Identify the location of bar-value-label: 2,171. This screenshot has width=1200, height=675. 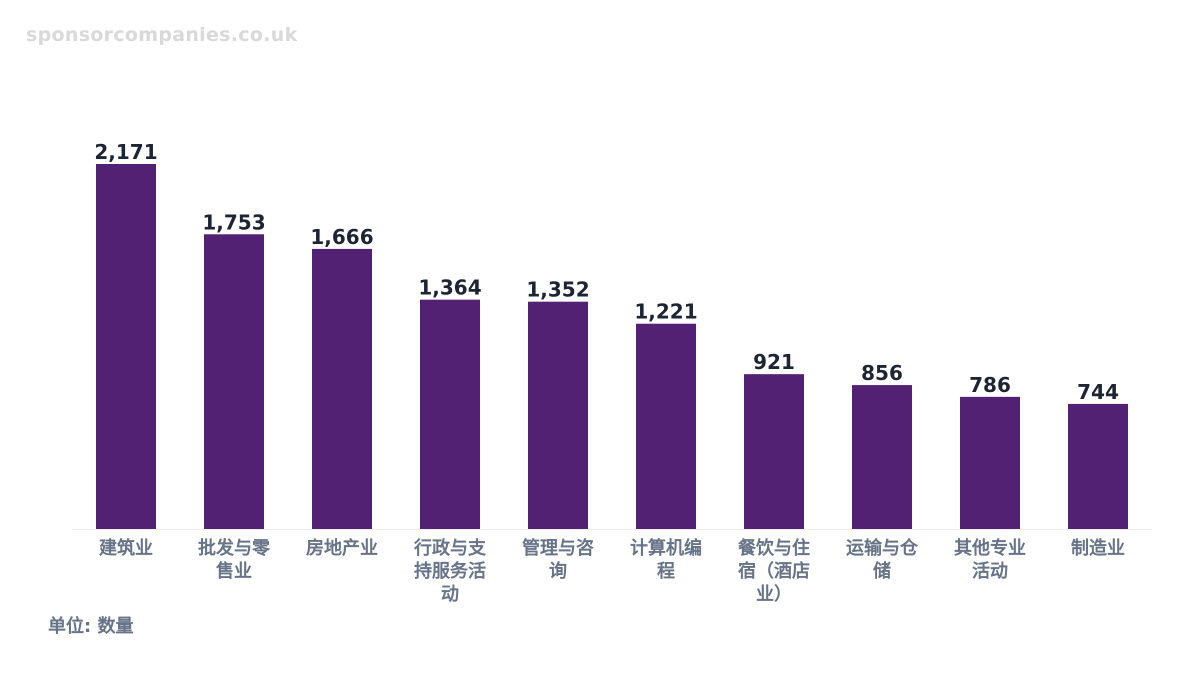
(125, 152).